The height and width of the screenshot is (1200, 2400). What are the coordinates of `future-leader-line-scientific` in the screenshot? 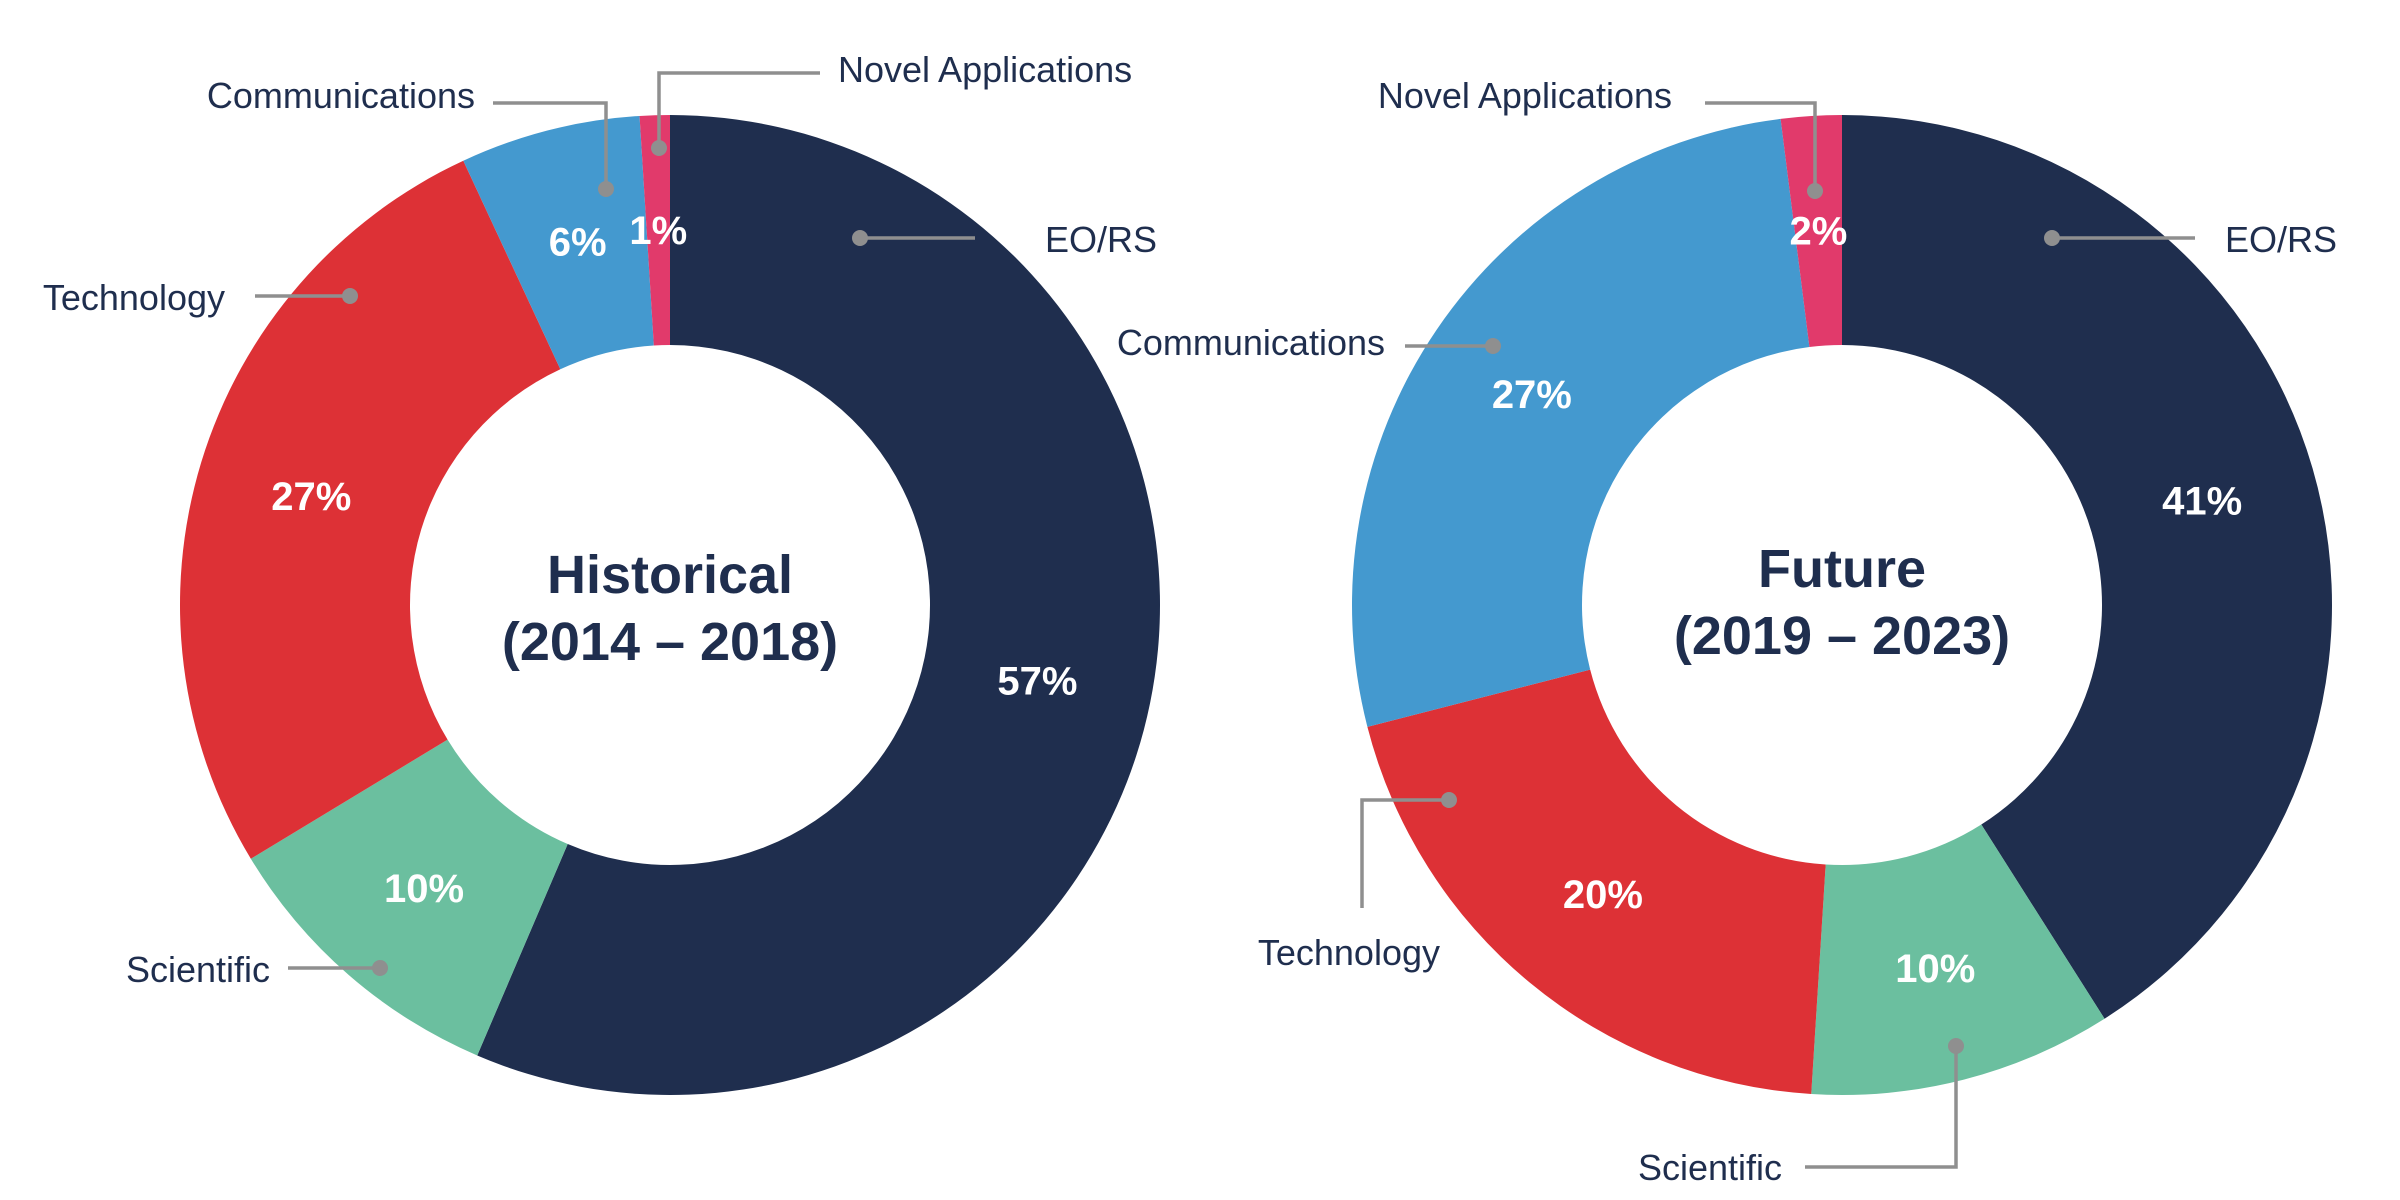 It's located at (1881, 1107).